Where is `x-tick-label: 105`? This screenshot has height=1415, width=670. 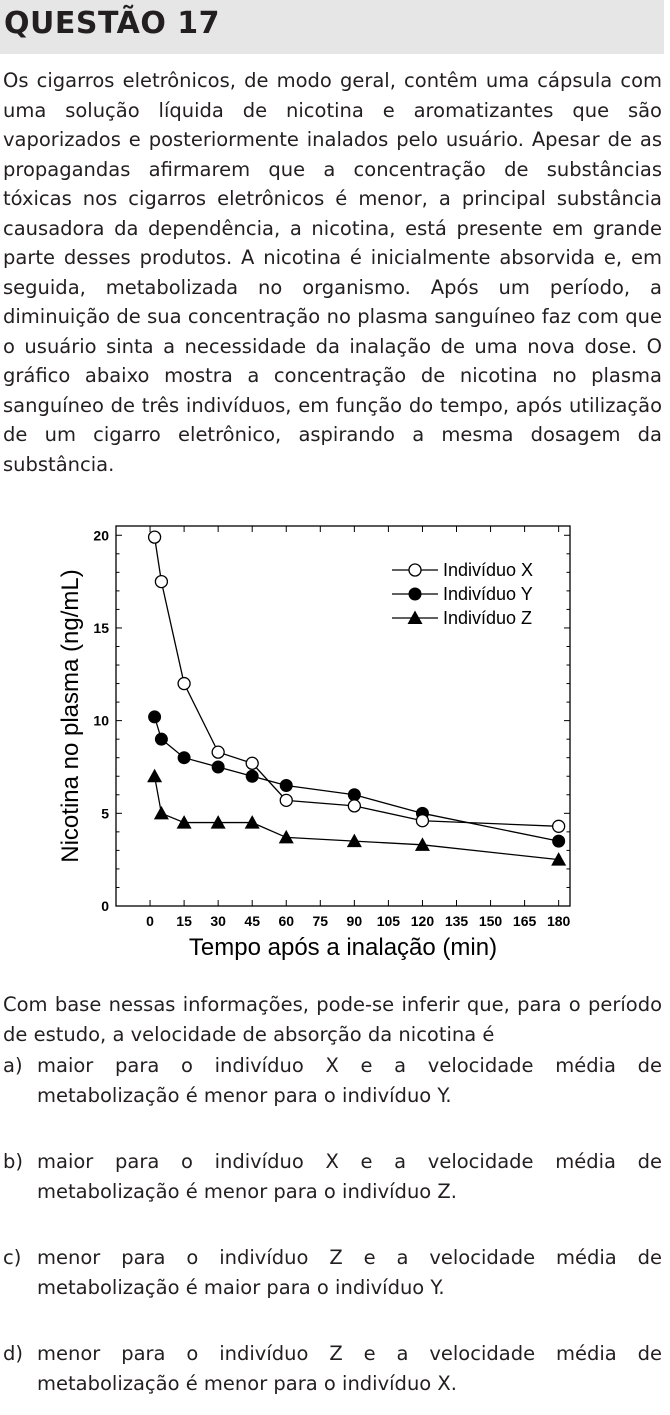 x-tick-label: 105 is located at coordinates (389, 921).